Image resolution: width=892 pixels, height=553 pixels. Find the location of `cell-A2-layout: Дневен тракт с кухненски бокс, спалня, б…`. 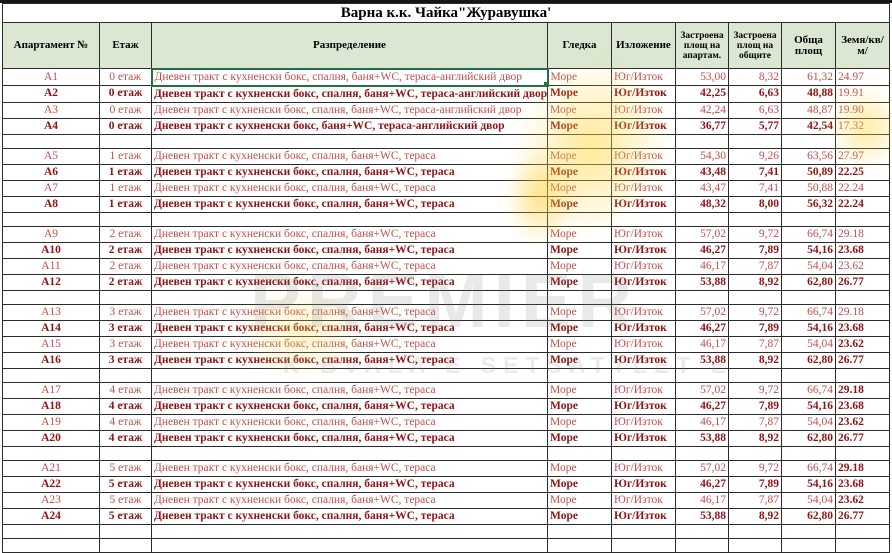

cell-A2-layout: Дневен тракт с кухненски бокс, спалня, б… is located at coordinates (349, 94).